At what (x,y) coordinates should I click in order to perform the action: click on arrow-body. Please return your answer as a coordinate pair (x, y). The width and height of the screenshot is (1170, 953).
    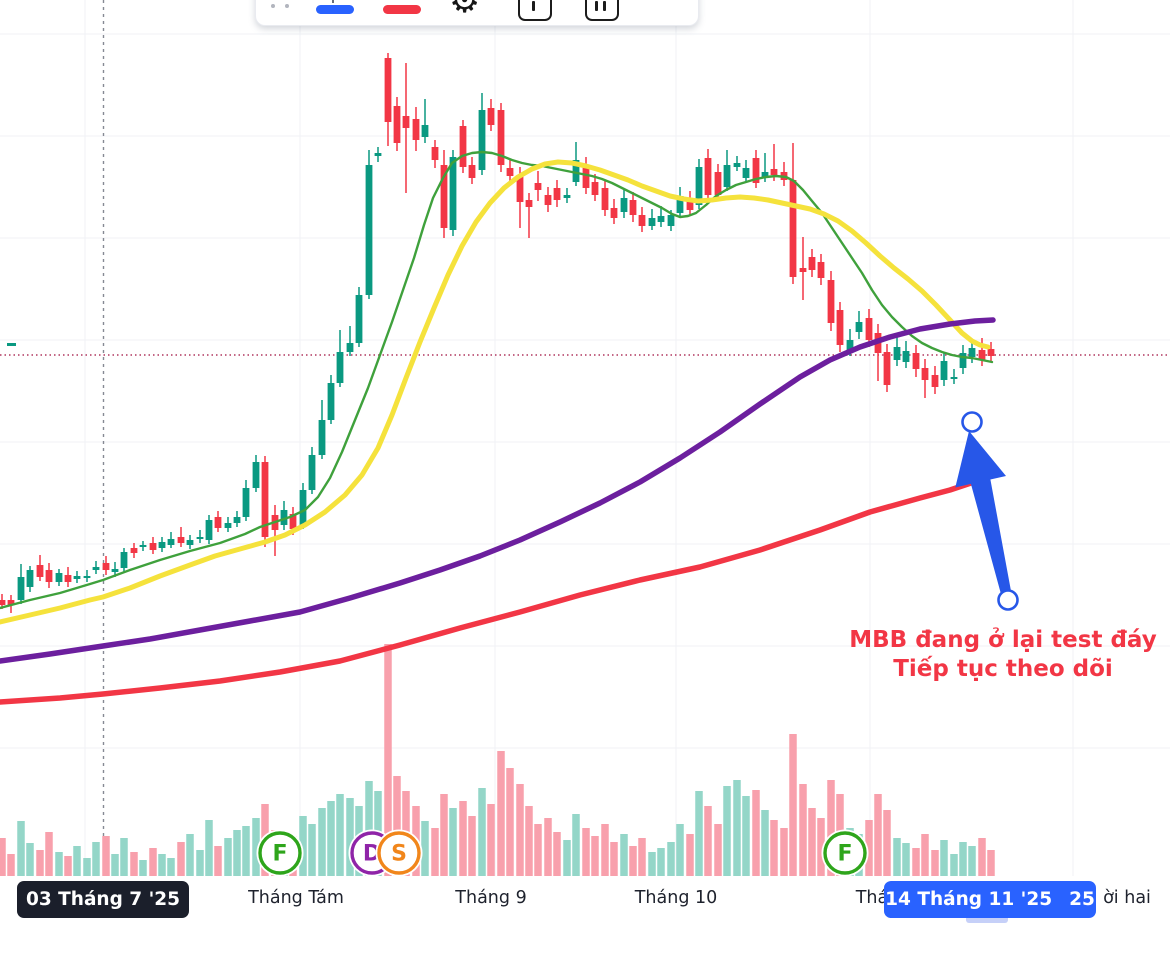
    Looking at the image, I should click on (983, 515).